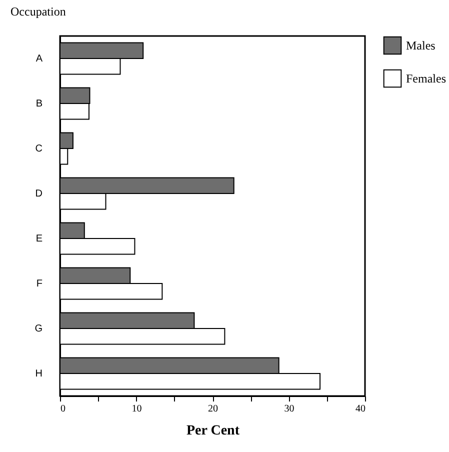 This screenshot has width=449, height=452. Describe the element at coordinates (38, 11) in the screenshot. I see `y-axis-title: Occupation` at that location.